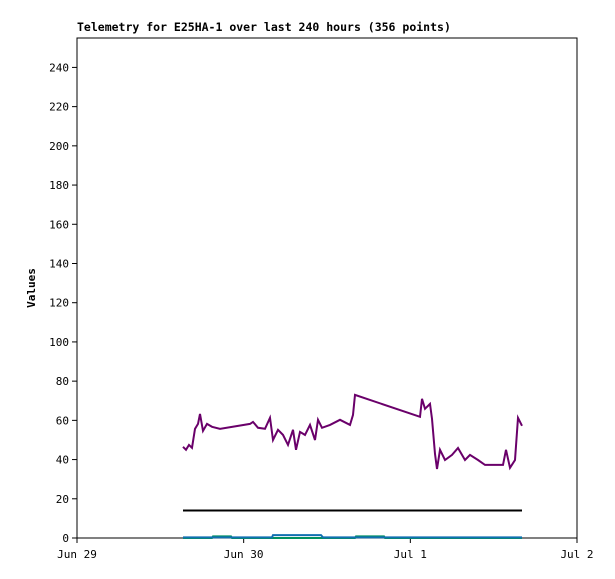  What do you see at coordinates (59, 224) in the screenshot?
I see `y-tick-label: 160` at bounding box center [59, 224].